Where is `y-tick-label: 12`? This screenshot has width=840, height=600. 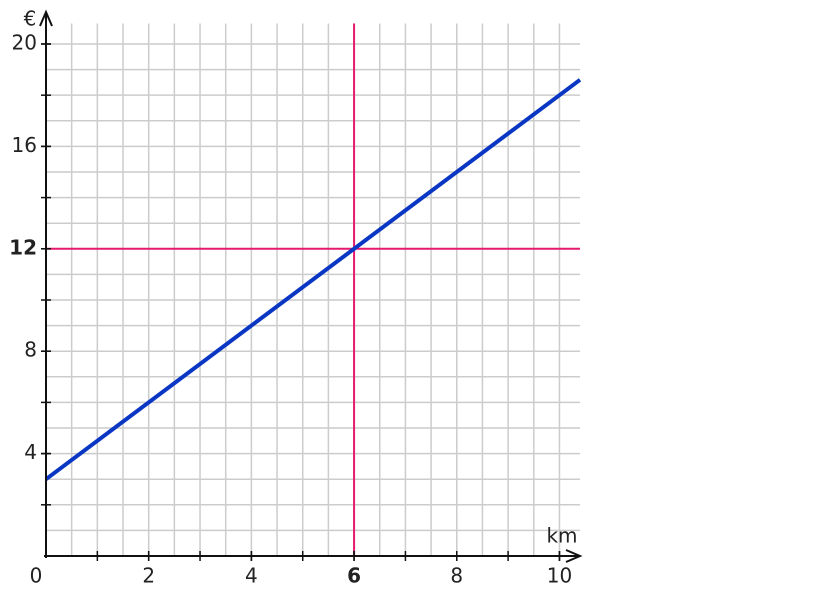
y-tick-label: 12 is located at coordinates (23, 247).